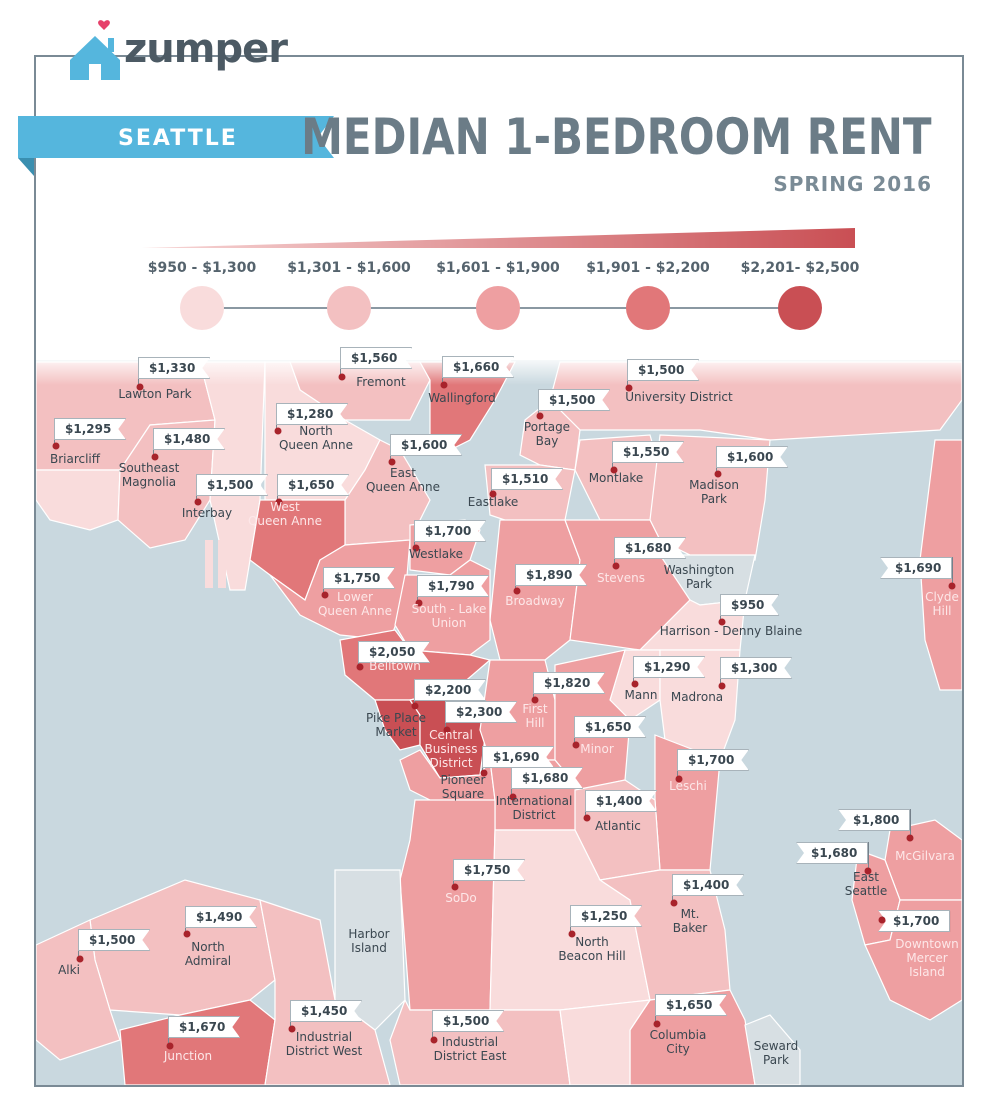  I want to click on price-tag-university-district: $1,500, so click(663, 370).